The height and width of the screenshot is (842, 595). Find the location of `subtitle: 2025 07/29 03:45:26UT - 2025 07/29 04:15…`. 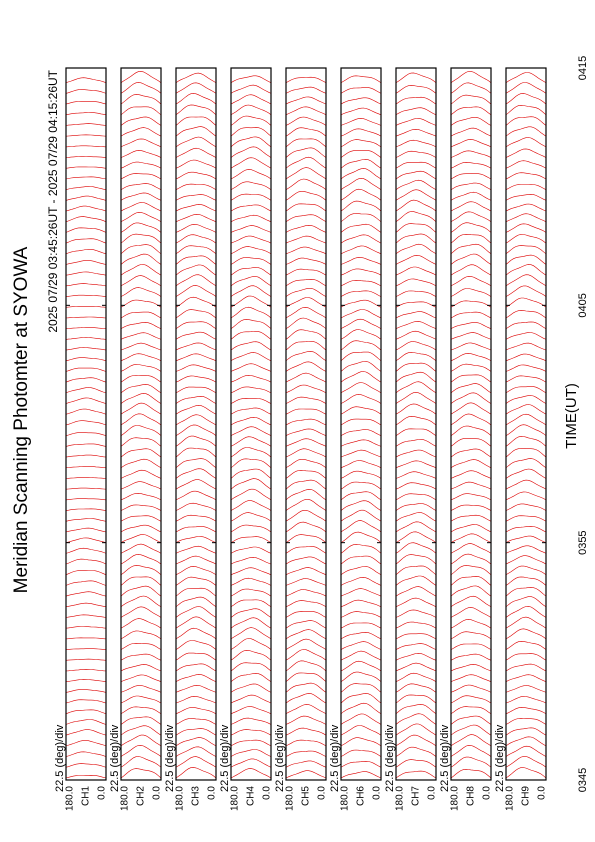

subtitle: 2025 07/29 03:45:26UT - 2025 07/29 04:15… is located at coordinates (53, 200).